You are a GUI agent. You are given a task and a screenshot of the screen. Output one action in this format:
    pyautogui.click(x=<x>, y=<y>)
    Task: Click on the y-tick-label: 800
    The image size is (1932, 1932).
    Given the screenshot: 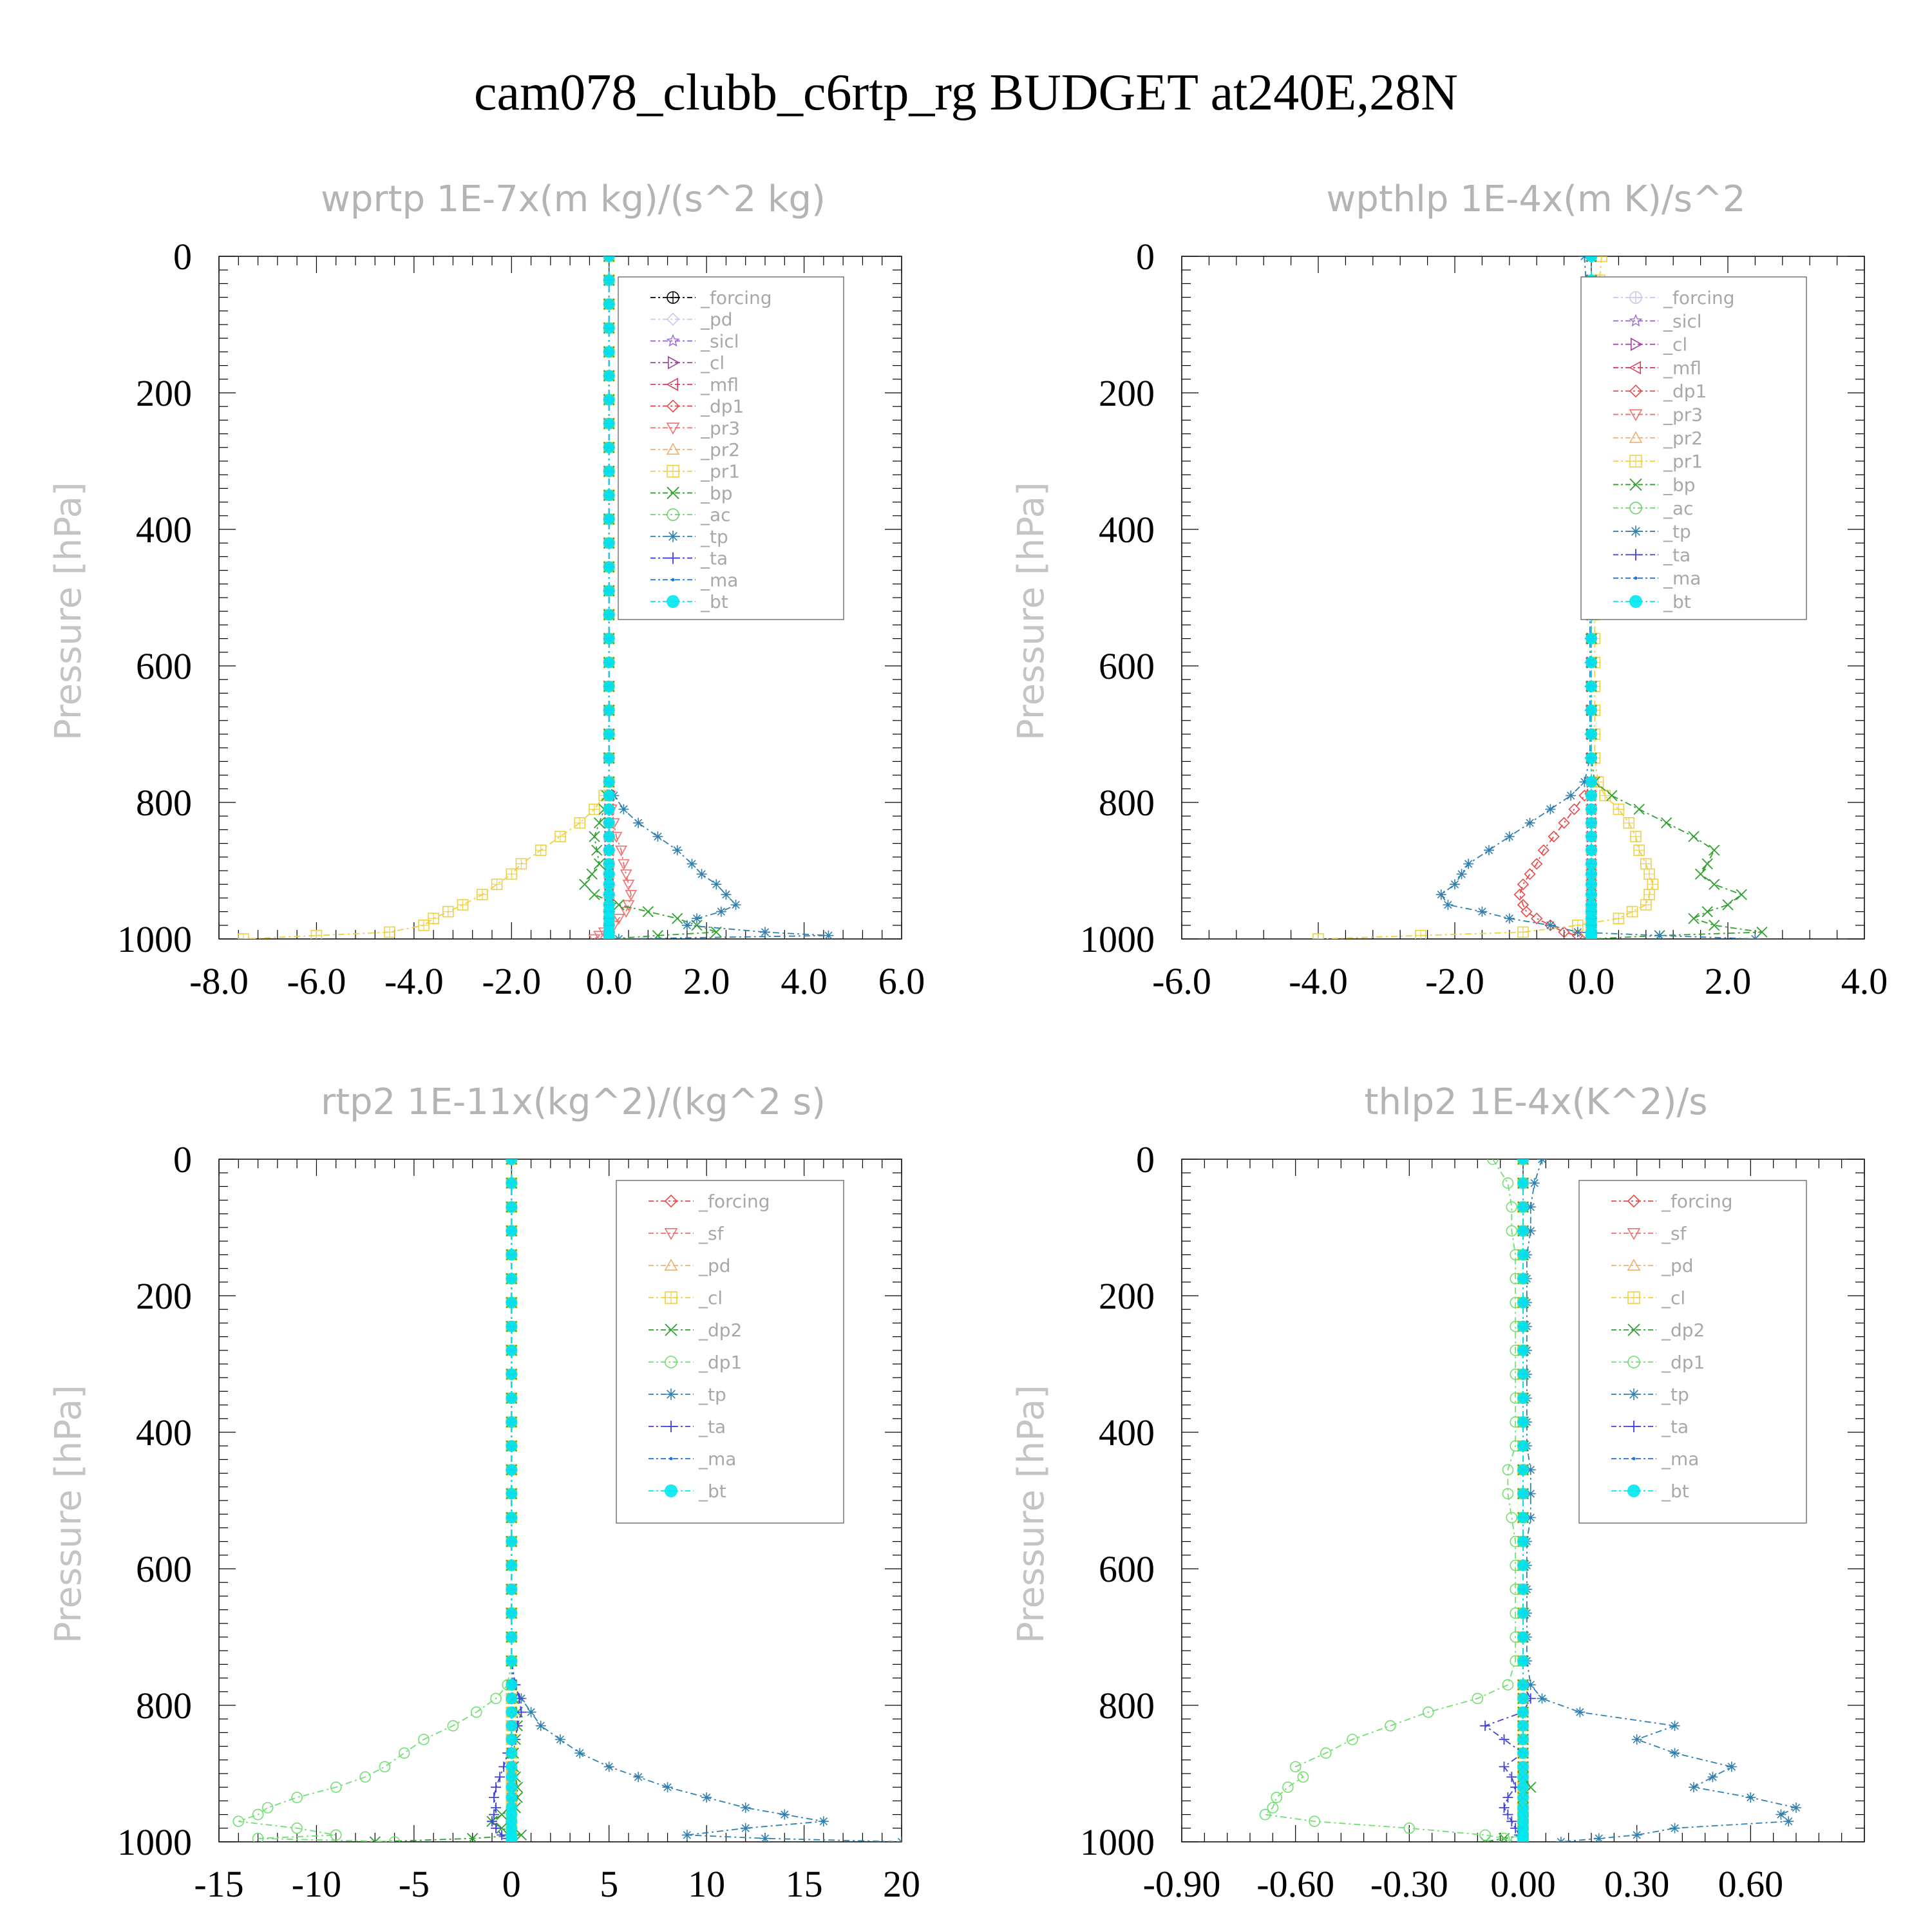 What is the action you would take?
    pyautogui.click(x=164, y=1706)
    